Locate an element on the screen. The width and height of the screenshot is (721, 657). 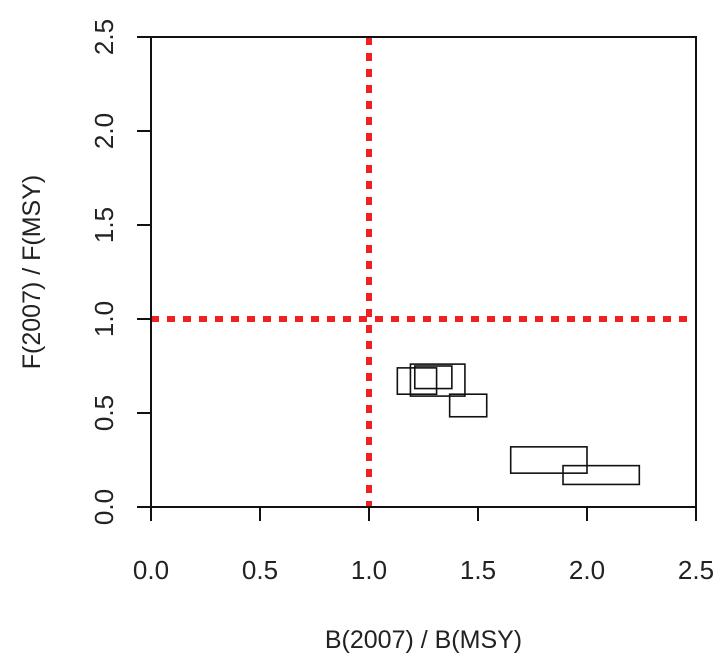
x-tick-label: 1.0 is located at coordinates (369, 570).